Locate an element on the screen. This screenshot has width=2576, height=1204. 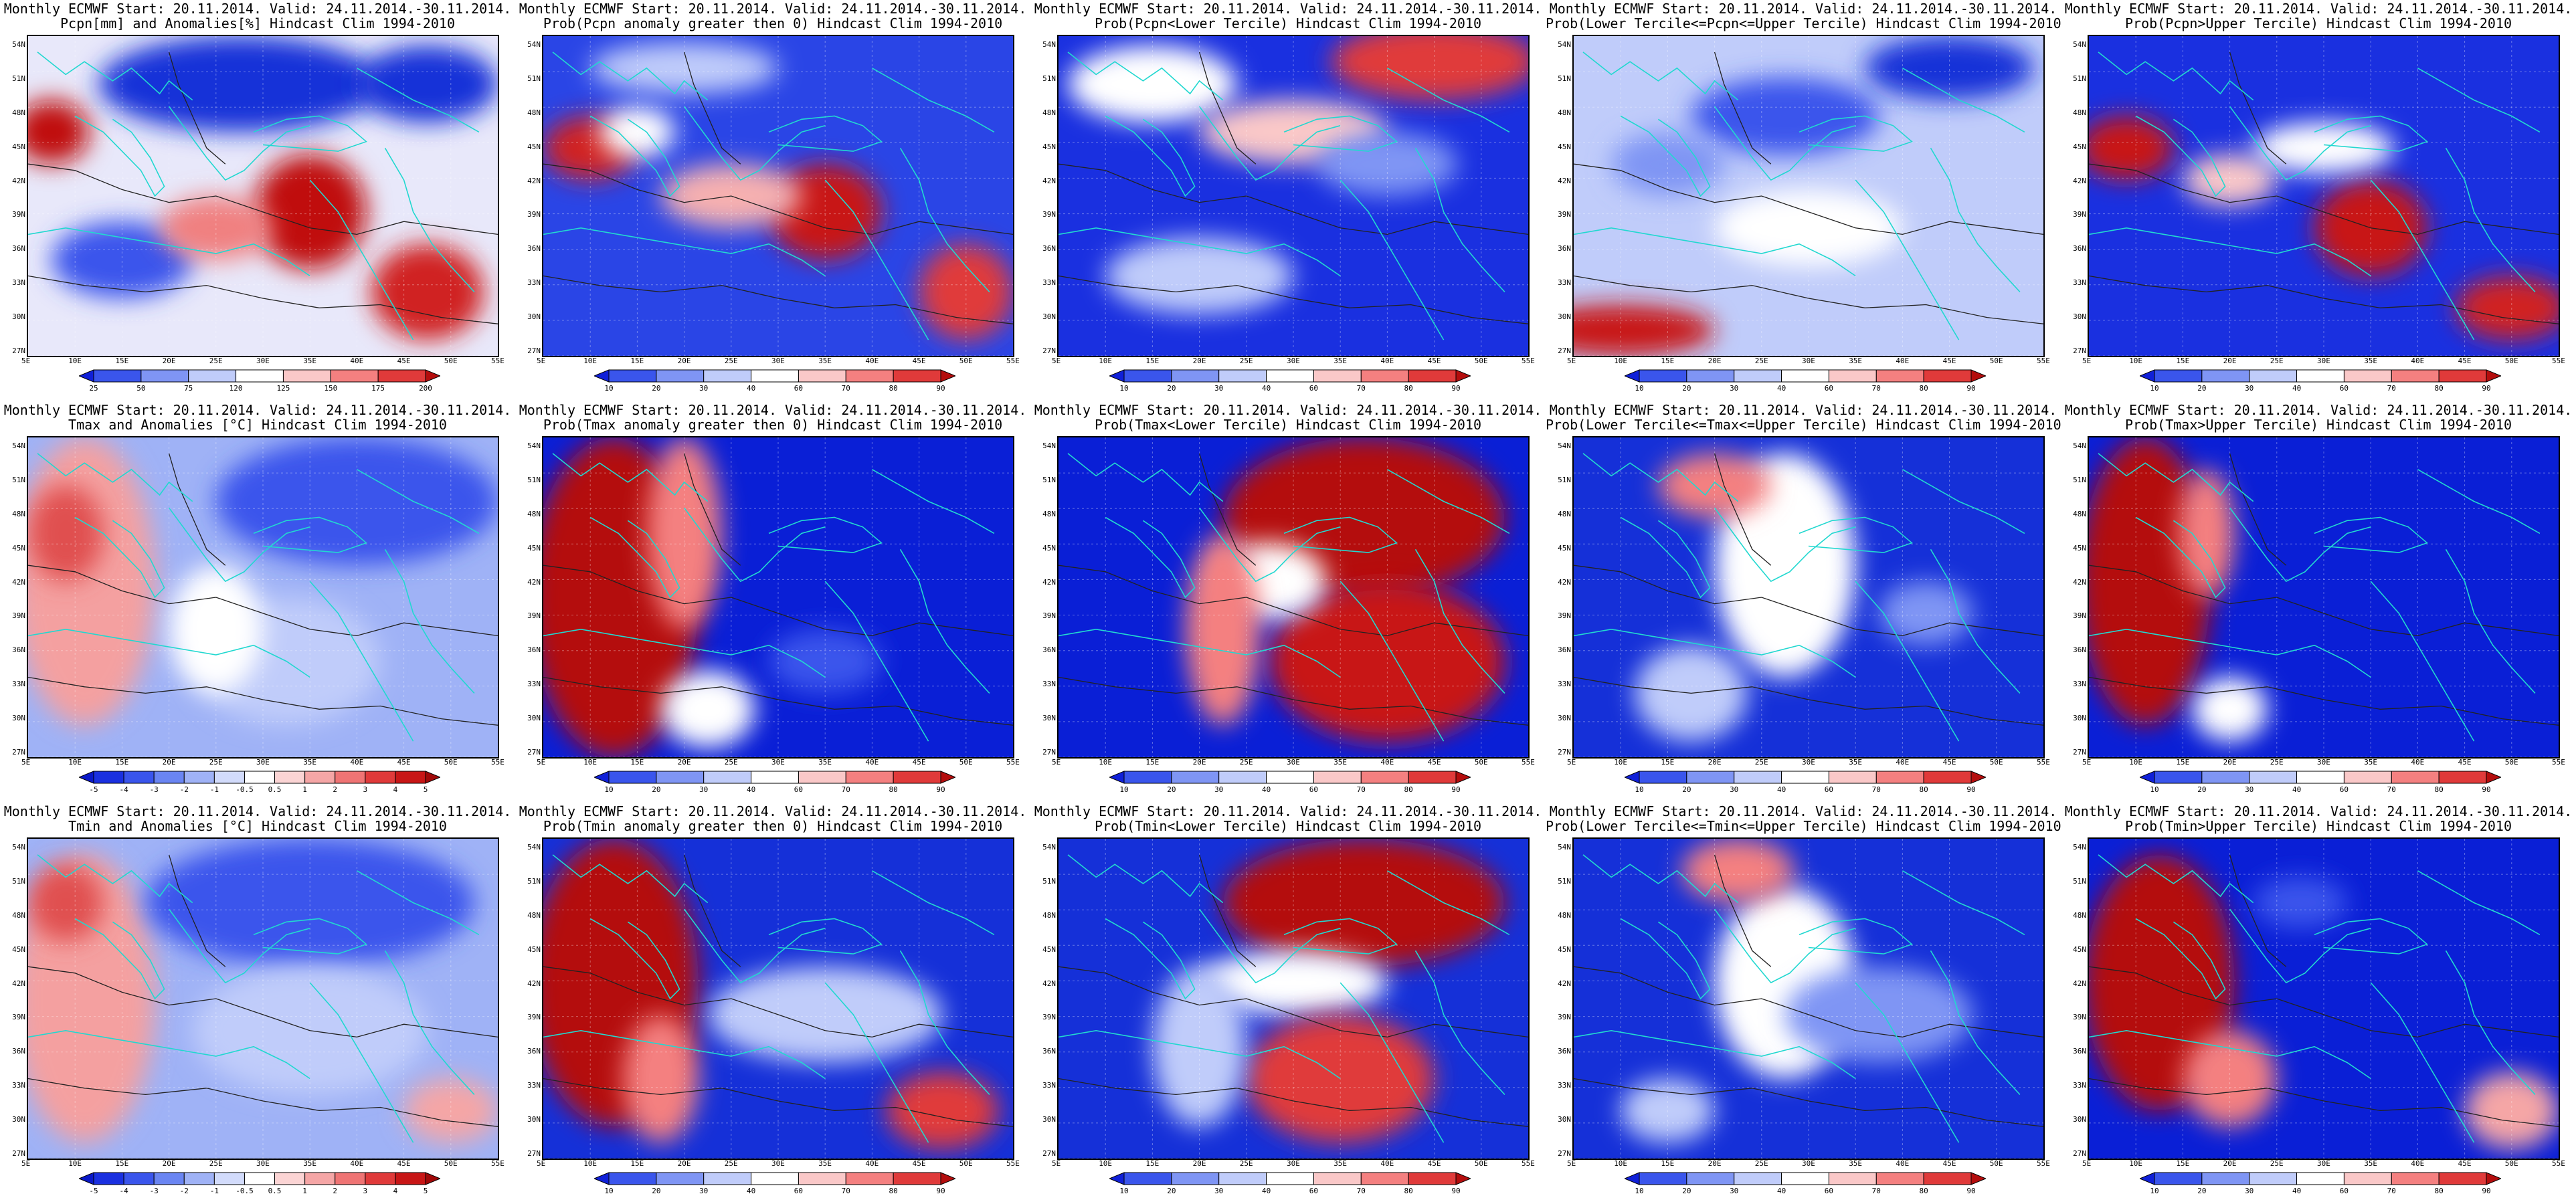
lon-tick-label: 40E is located at coordinates (872, 762).